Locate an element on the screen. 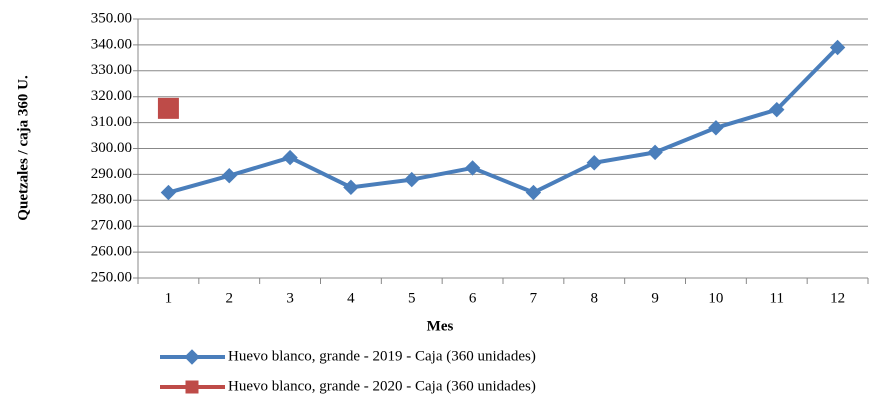 Image resolution: width=876 pixels, height=400 pixels. y-tick-label: 280.00 is located at coordinates (111, 200).